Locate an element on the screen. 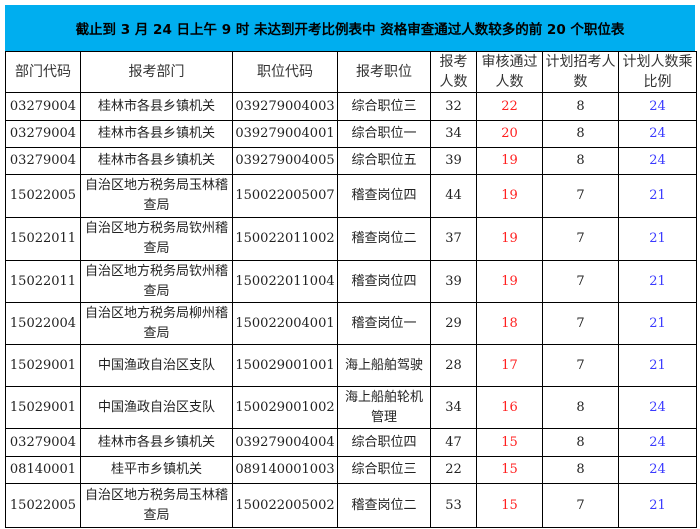 This screenshot has width=700, height=529. cell-applicants: 28 is located at coordinates (453, 365).